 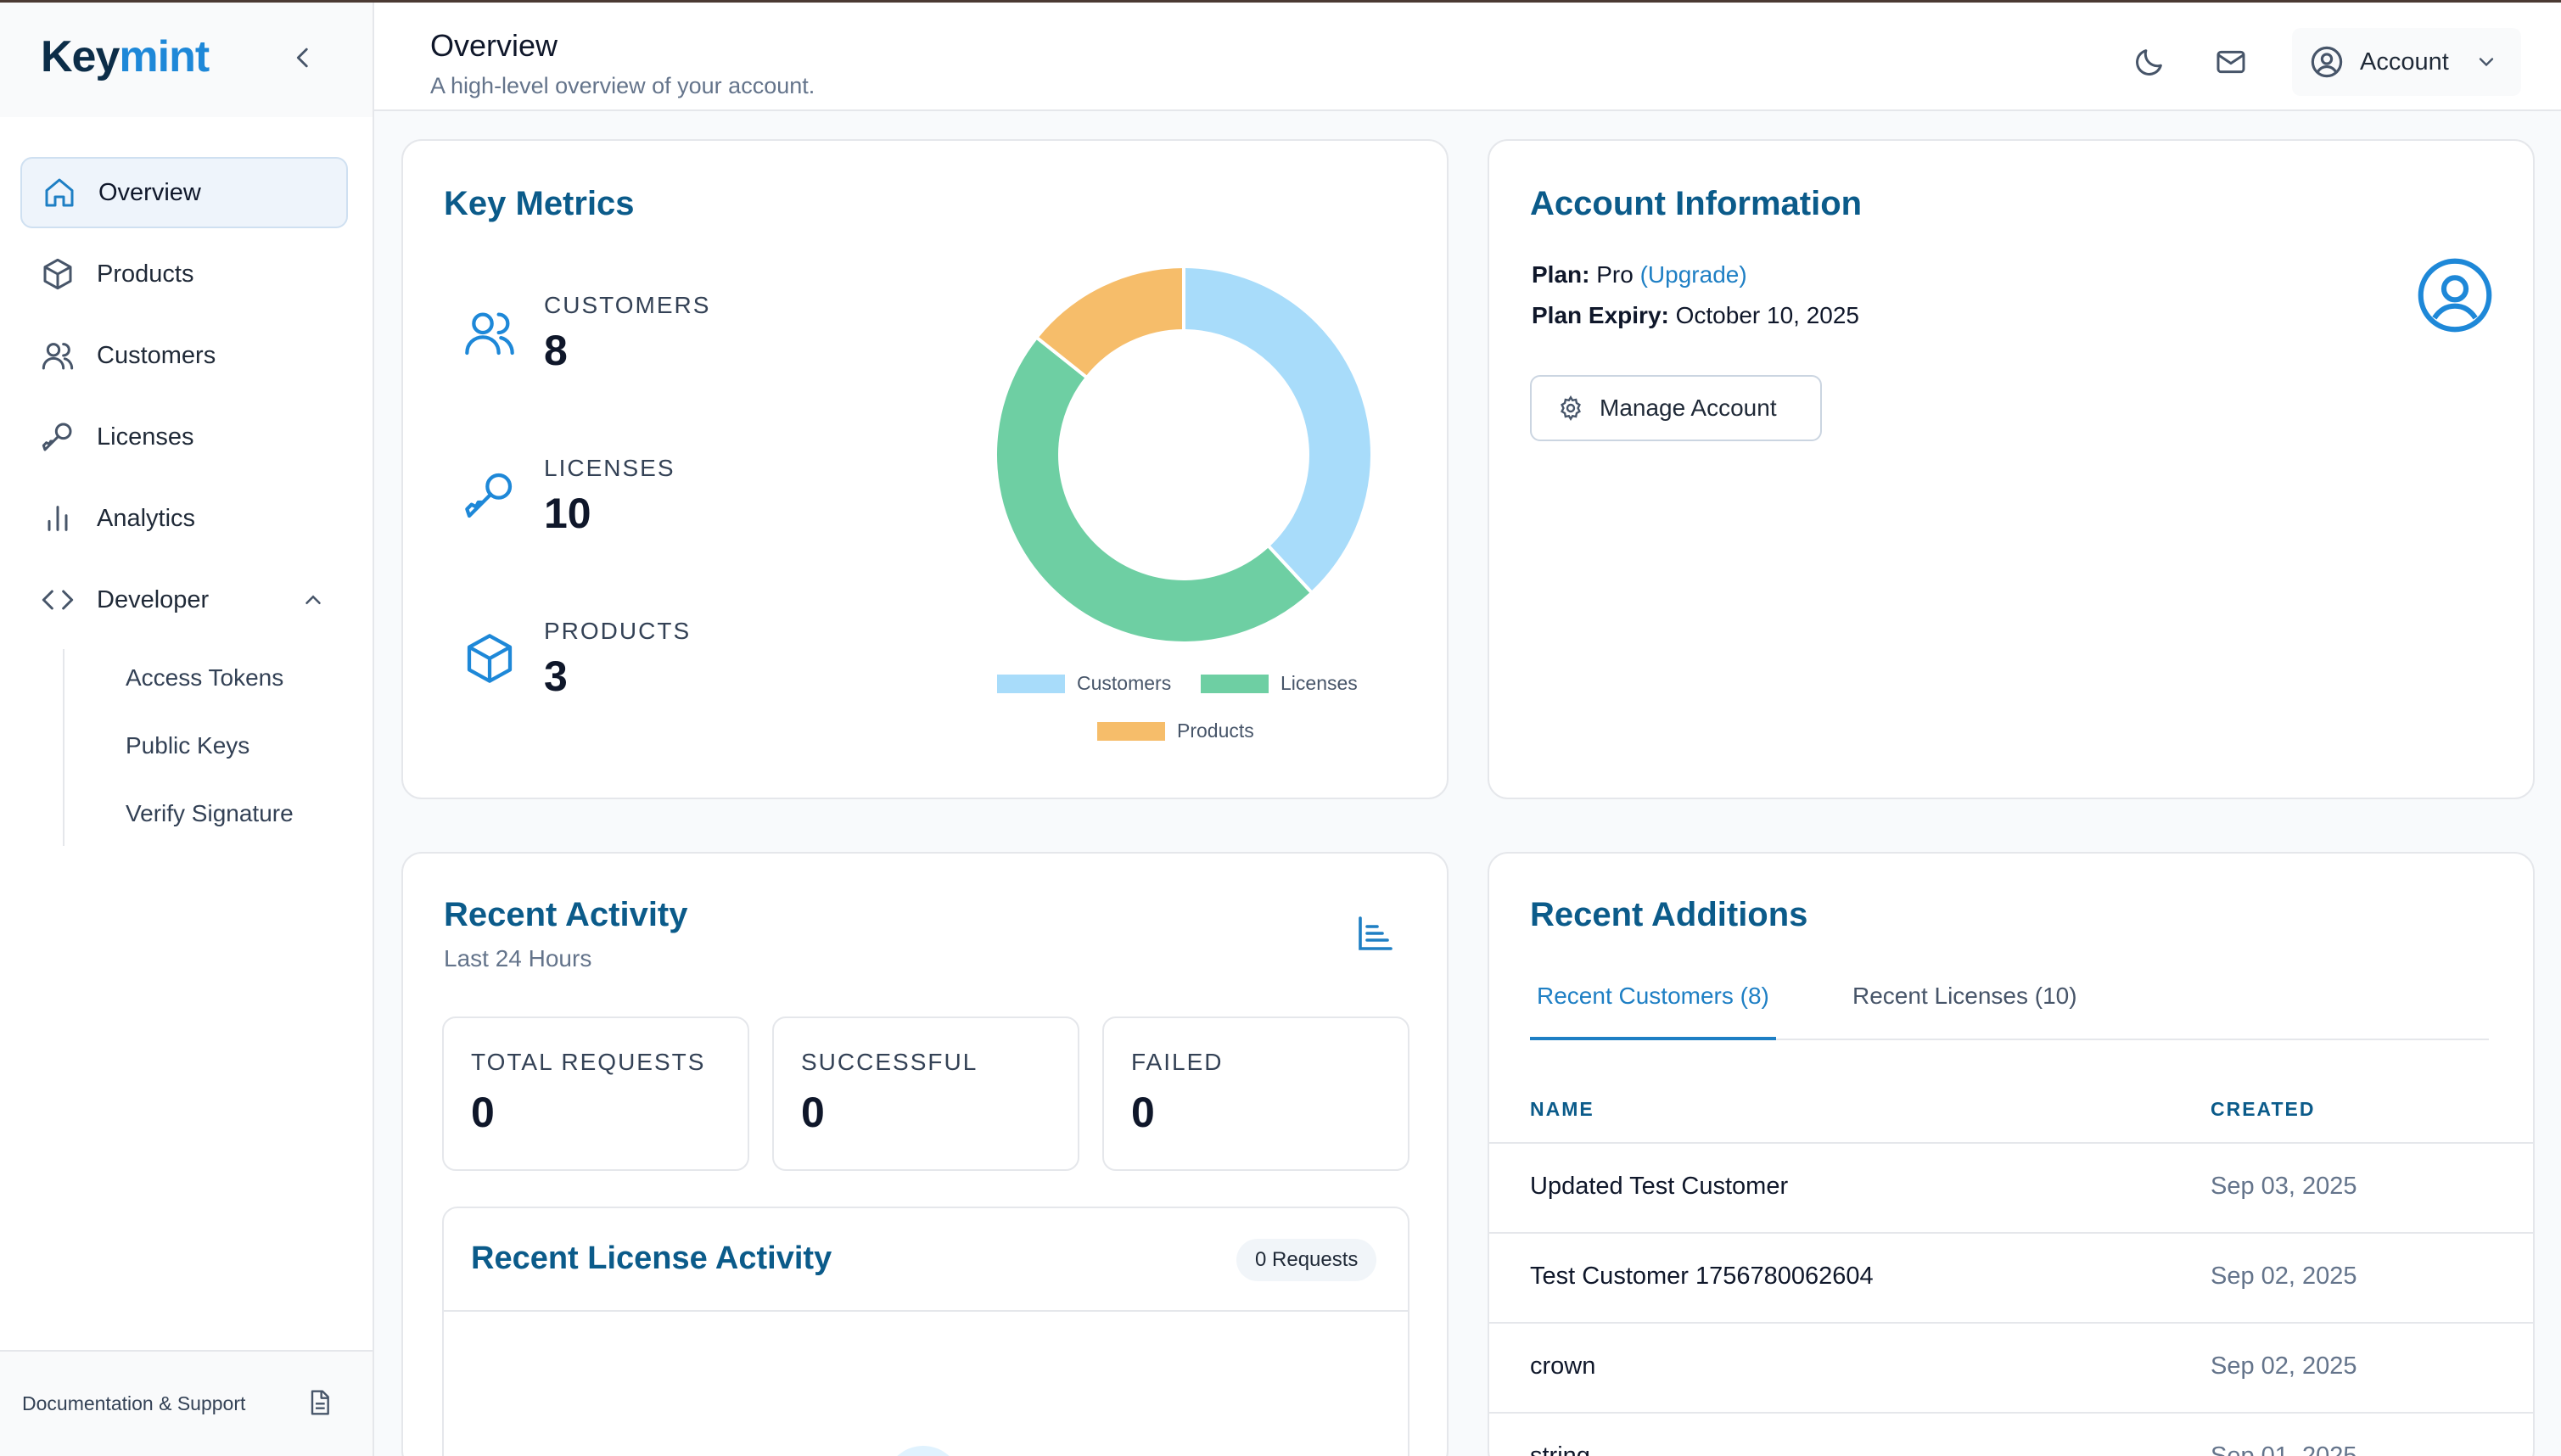 I want to click on sidebar-item-products: Products, so click(x=184, y=274).